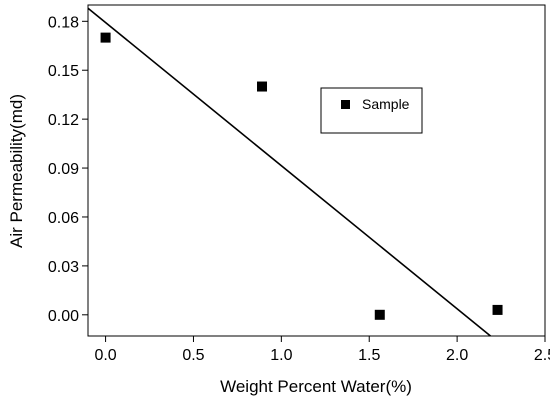 Image resolution: width=550 pixels, height=407 pixels. I want to click on y-tick-label: 0.15, so click(63, 71).